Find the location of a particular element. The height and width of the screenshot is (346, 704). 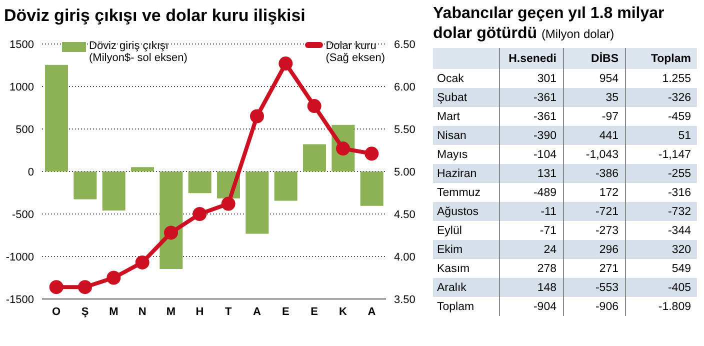

x-tick-label: Ş is located at coordinates (85, 312).